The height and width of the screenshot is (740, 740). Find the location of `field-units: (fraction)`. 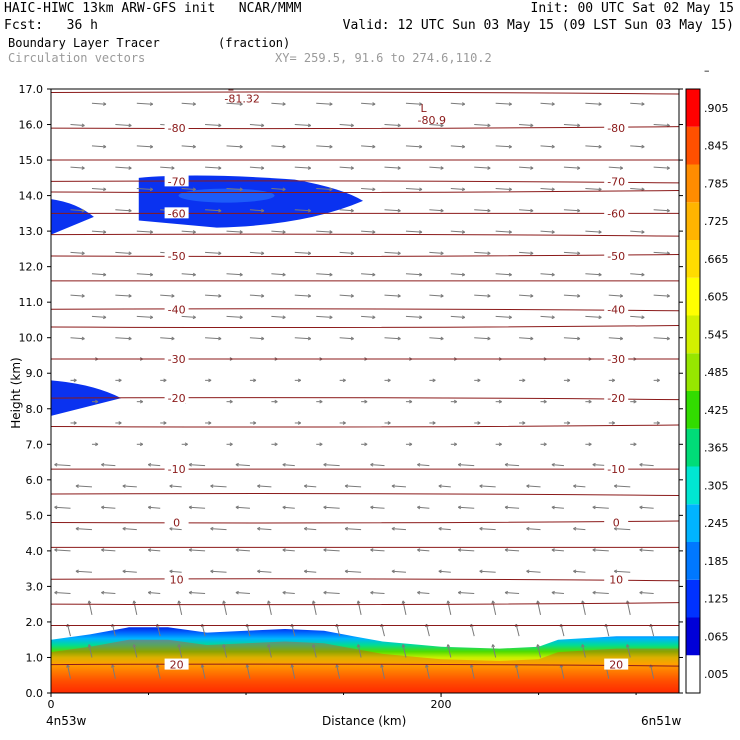

field-units: (fraction) is located at coordinates (254, 43).